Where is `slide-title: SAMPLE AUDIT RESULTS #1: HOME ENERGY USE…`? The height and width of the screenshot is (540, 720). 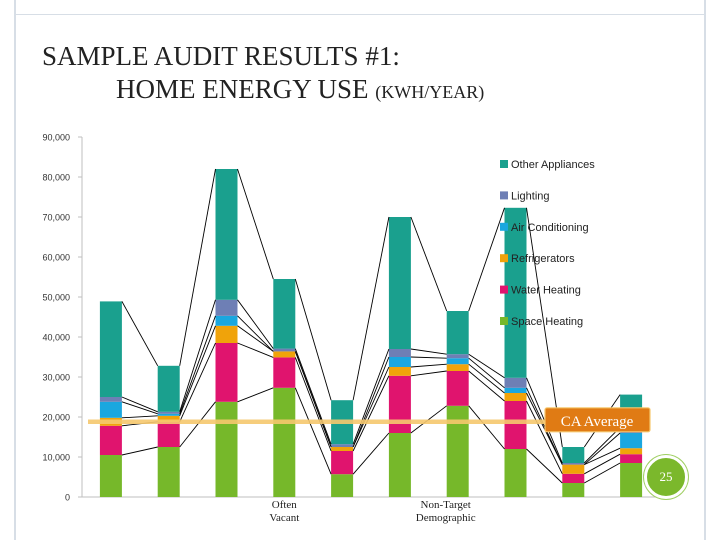 slide-title: SAMPLE AUDIT RESULTS #1: HOME ENERGY USE… is located at coordinates (263, 74).